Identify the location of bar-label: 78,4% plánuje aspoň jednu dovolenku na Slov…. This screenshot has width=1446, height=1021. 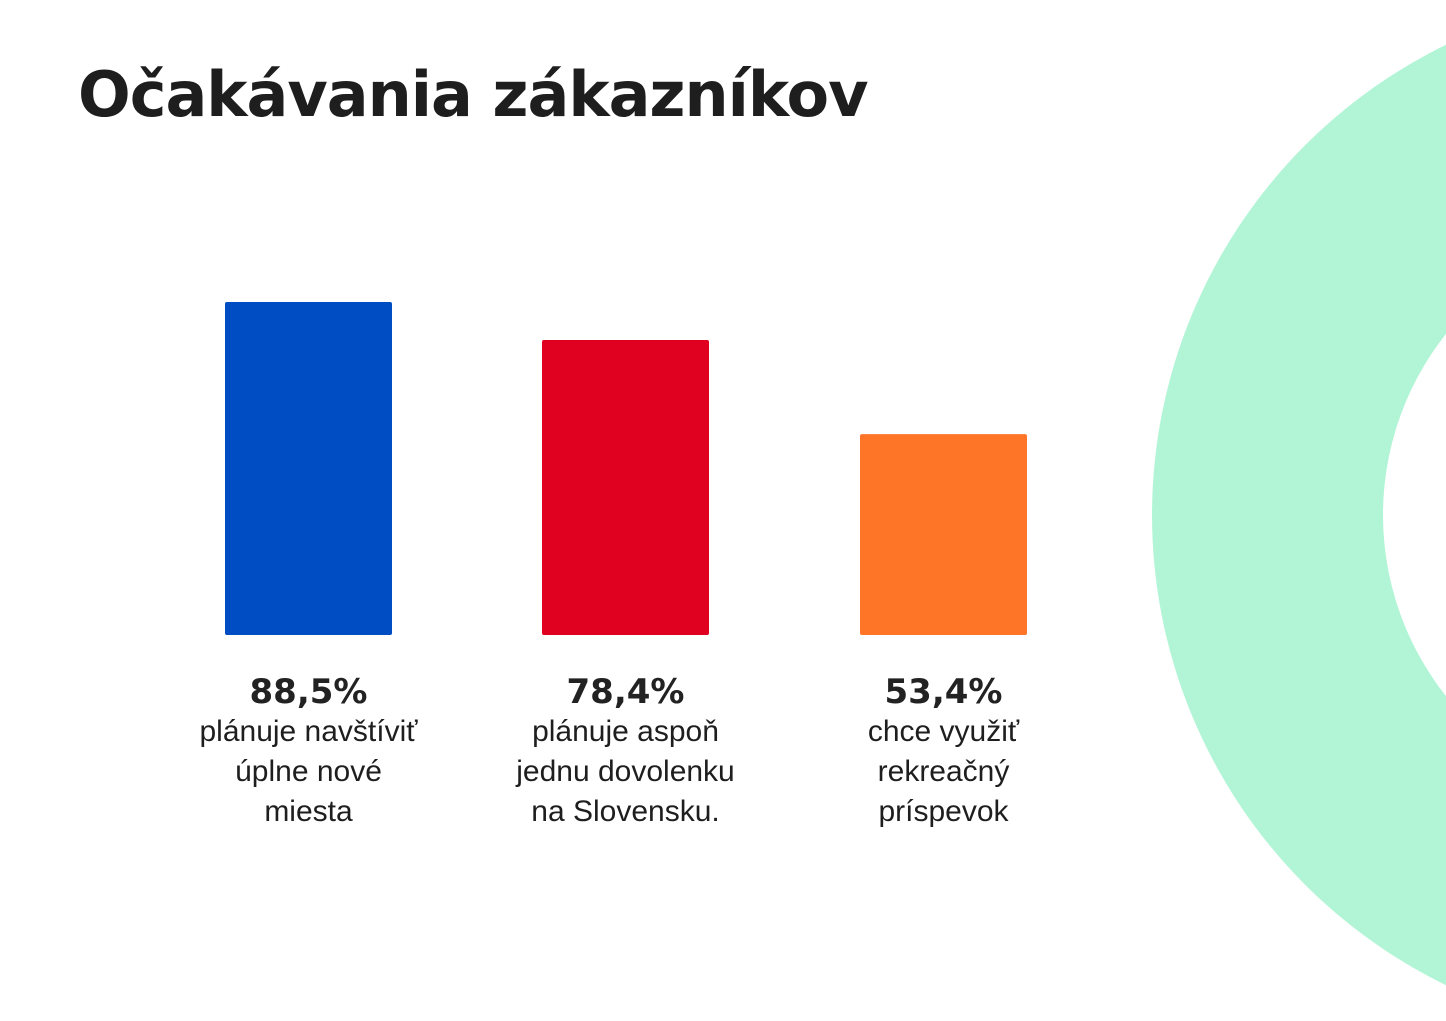
(626, 752).